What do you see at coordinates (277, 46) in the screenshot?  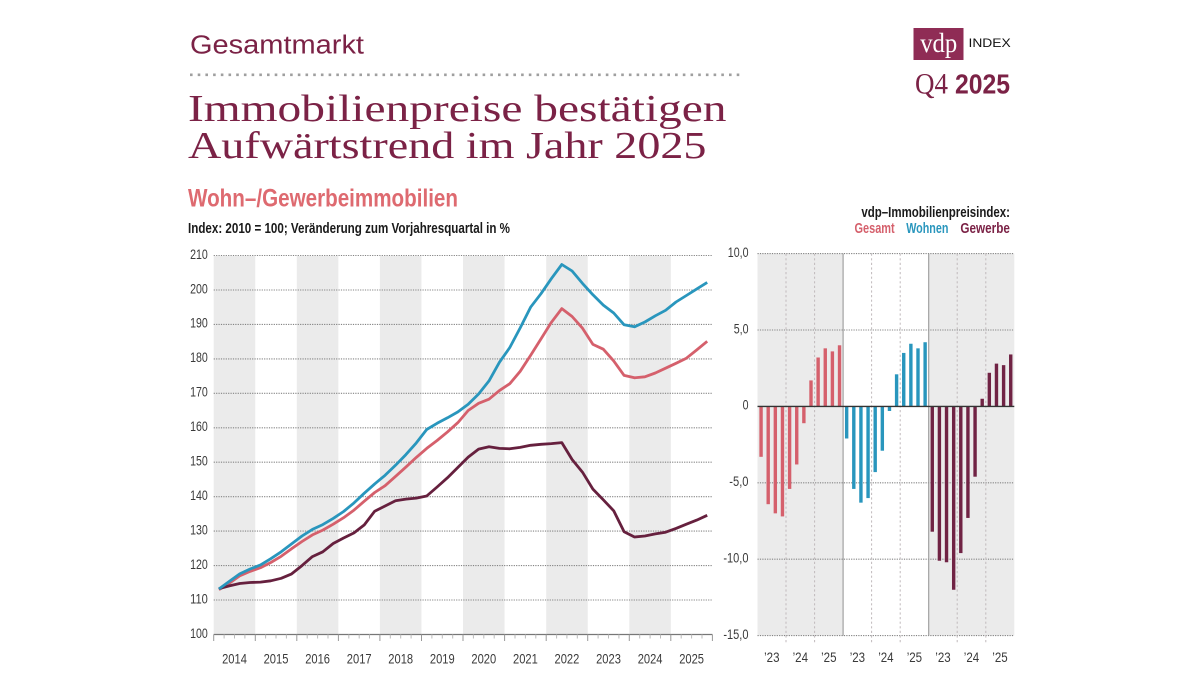 I see `svg-text: Gesamtmarkt` at bounding box center [277, 46].